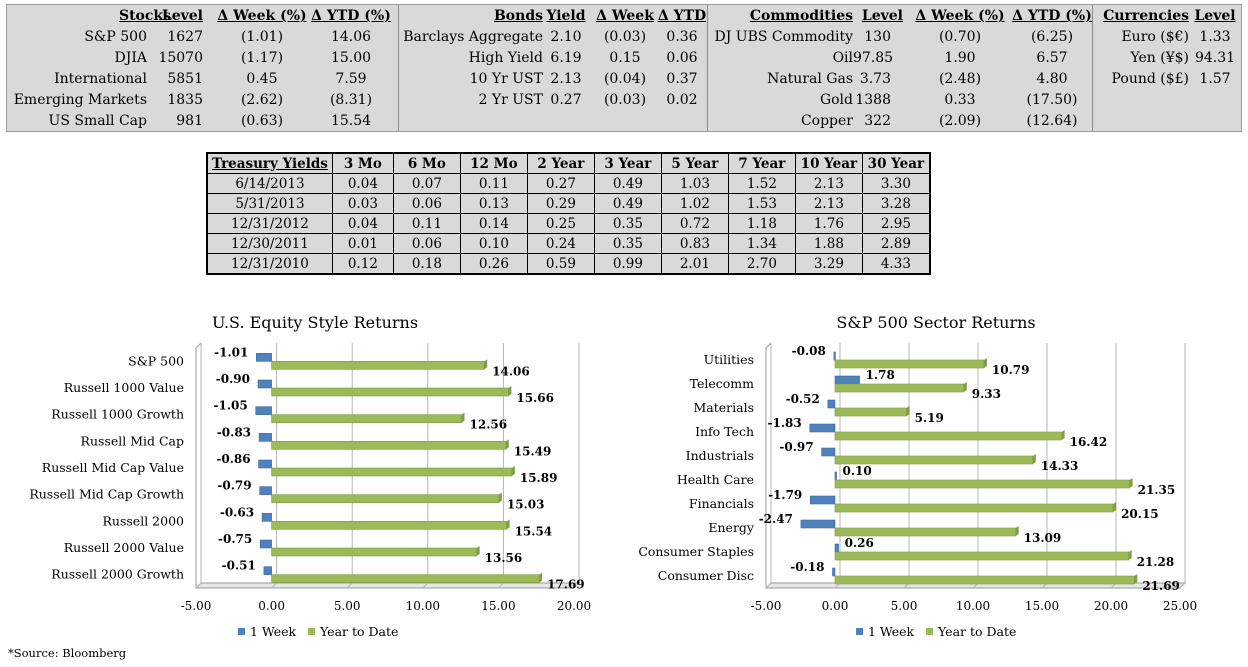 The height and width of the screenshot is (667, 1248). Describe the element at coordinates (426, 163) in the screenshot. I see `table-header: 6 Mo` at that location.